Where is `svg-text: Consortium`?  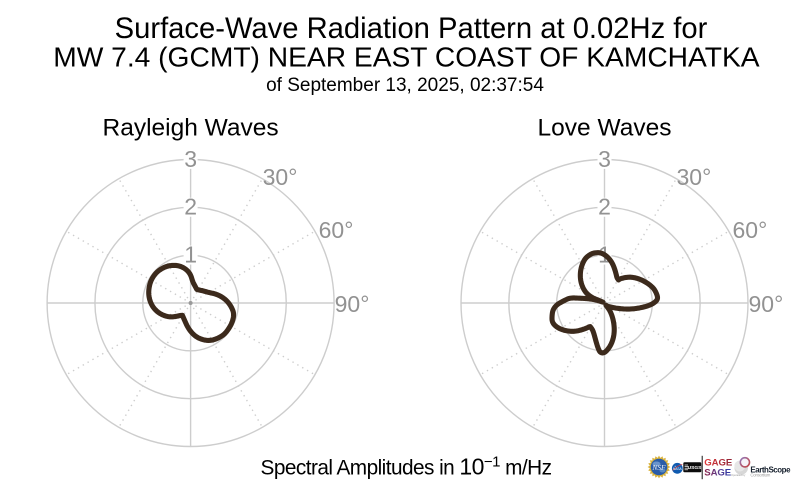
svg-text: Consortium is located at coordinates (760, 475).